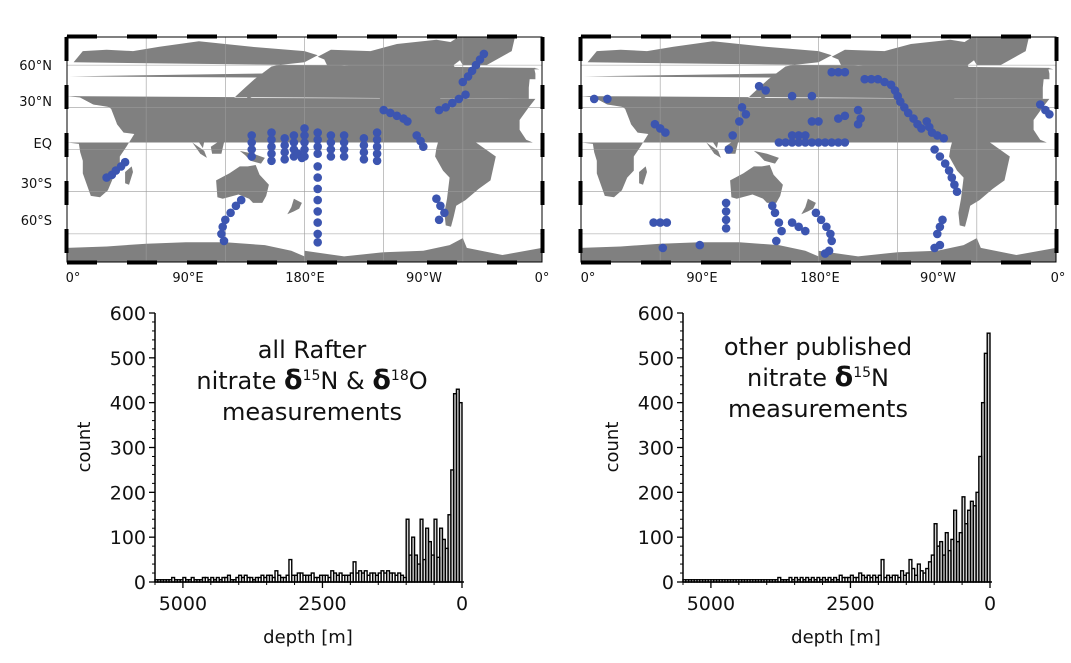 This screenshot has width=1071, height=663. Describe the element at coordinates (656, 359) in the screenshot. I see `y-tick-label: 500` at that location.